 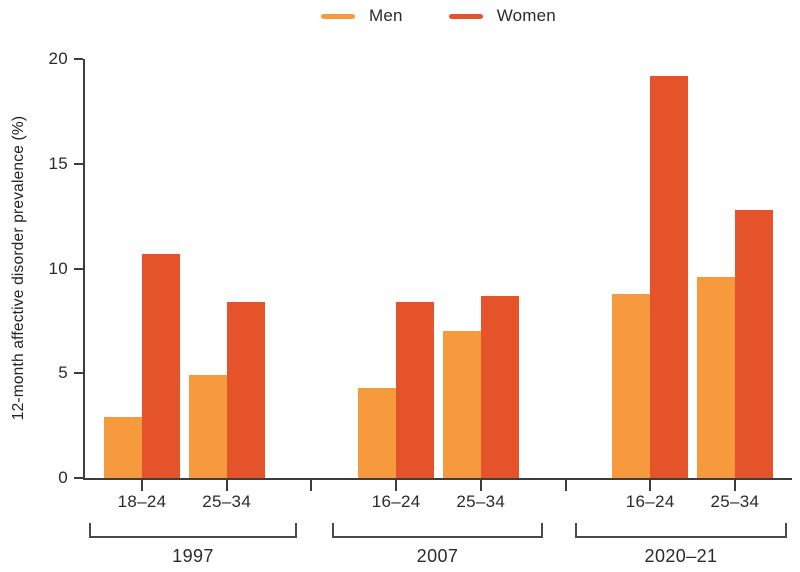 I want to click on bar-women-1997-25–34, so click(x=245, y=390).